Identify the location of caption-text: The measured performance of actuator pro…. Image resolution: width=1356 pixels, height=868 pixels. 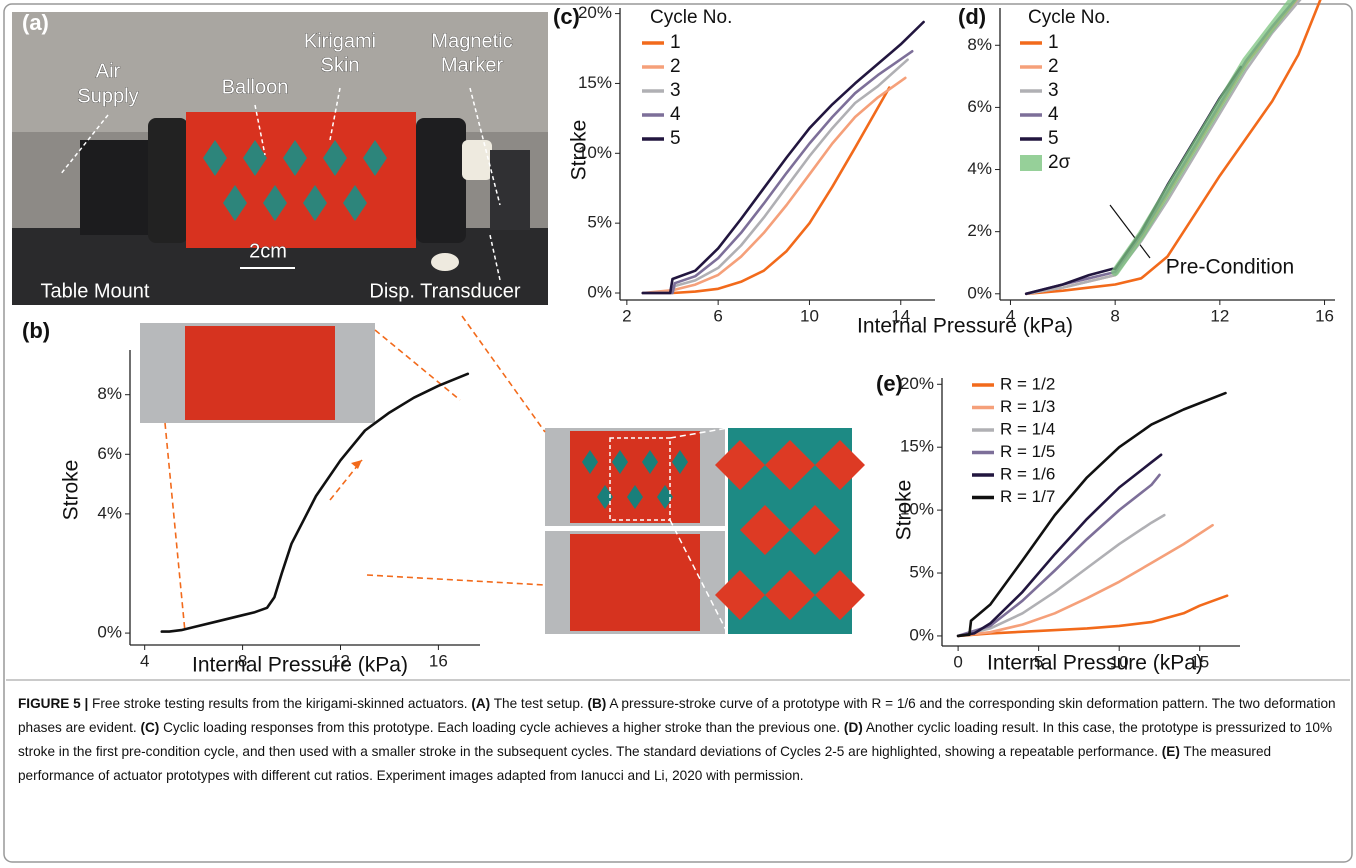
(645, 763).